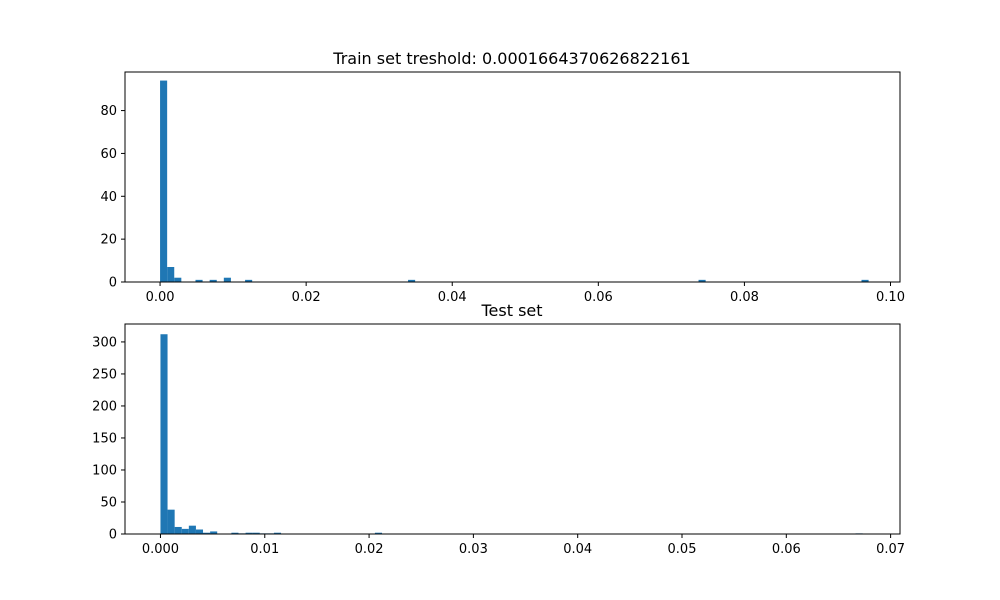 This screenshot has height=600, width=1000. Describe the element at coordinates (682, 549) in the screenshot. I see `test-histogram-x-tick-label-5: 0.05` at that location.